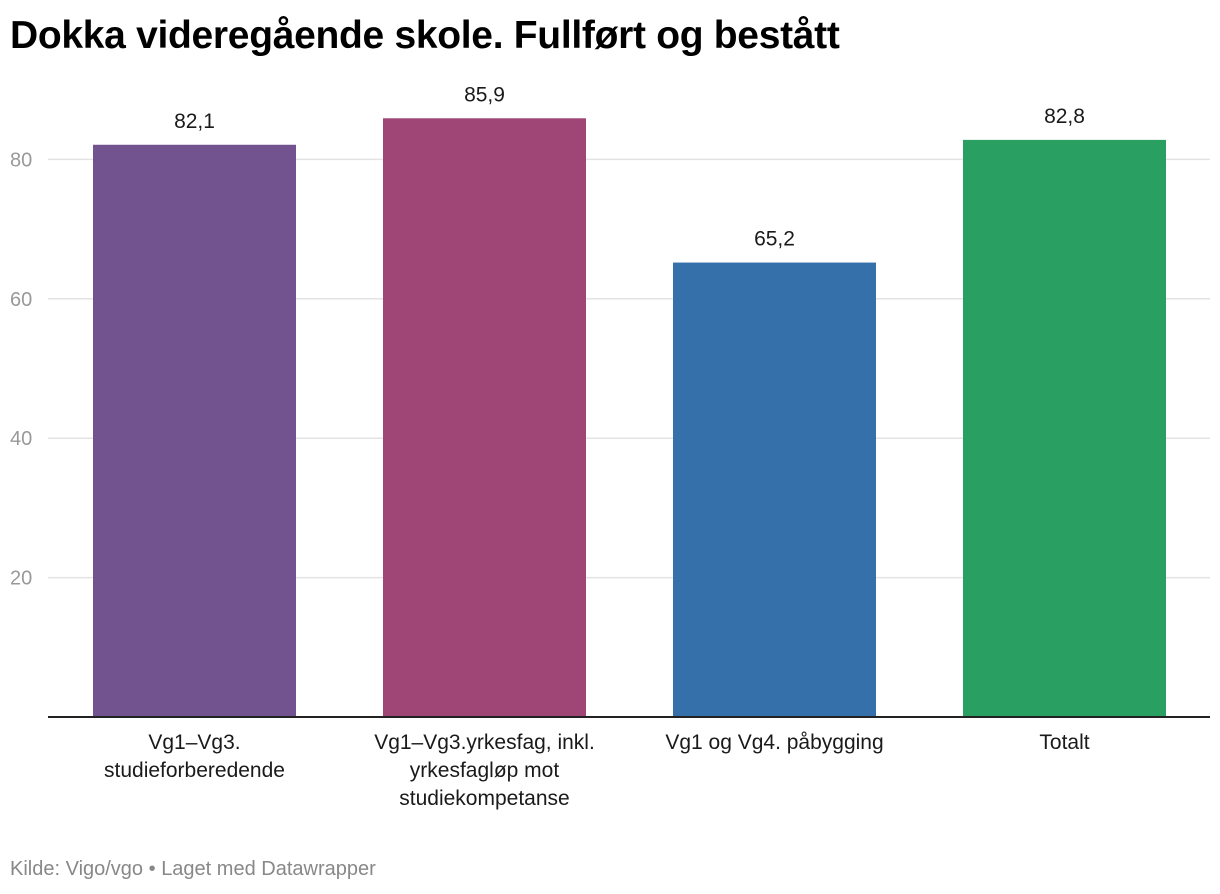 This screenshot has height=894, width=1220. Describe the element at coordinates (21, 300) in the screenshot. I see `y-tick-label: 60` at that location.